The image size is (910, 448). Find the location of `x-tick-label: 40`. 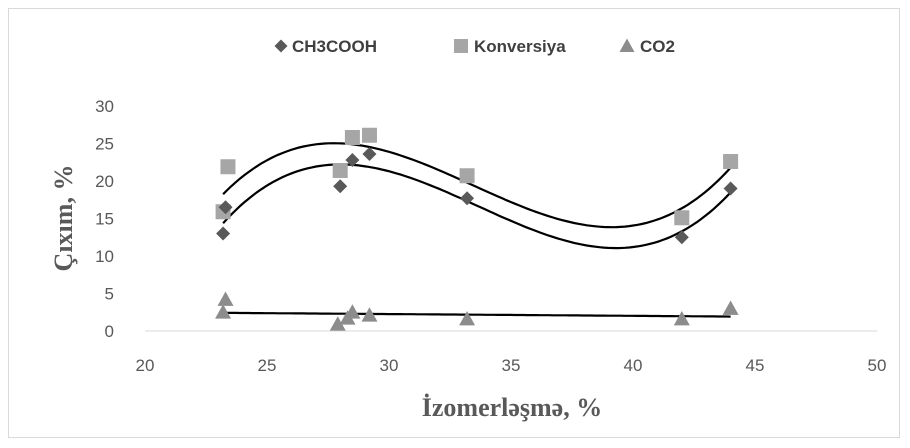

x-tick-label: 40 is located at coordinates (633, 365).